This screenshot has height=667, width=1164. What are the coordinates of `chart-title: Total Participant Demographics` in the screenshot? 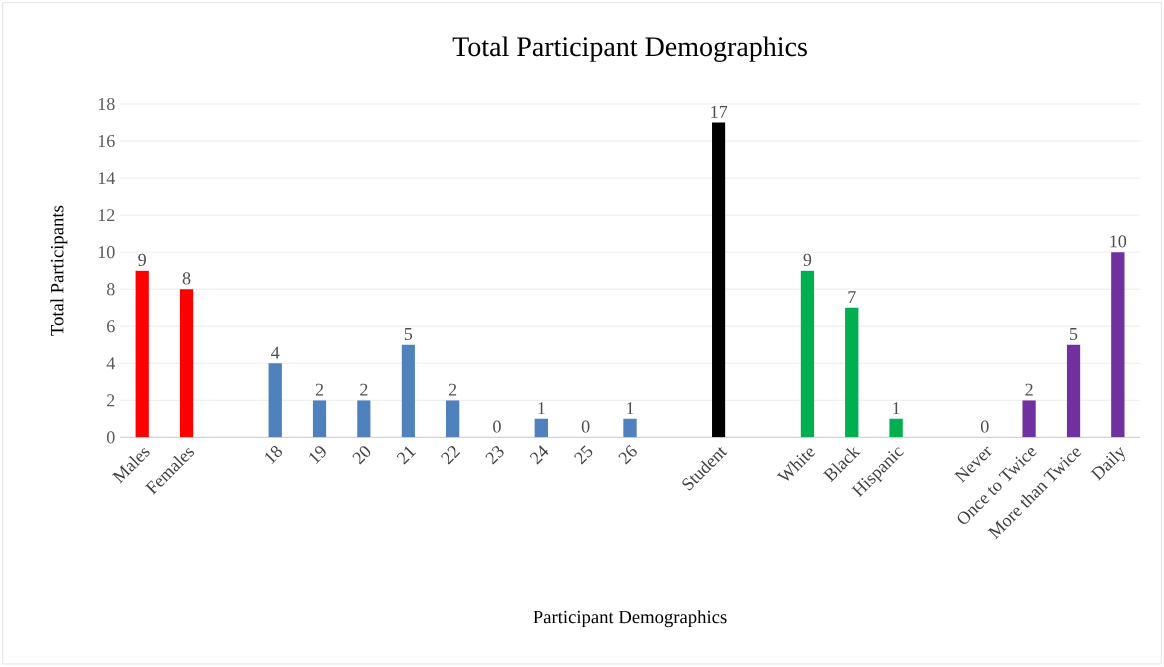 It's located at (629, 49).